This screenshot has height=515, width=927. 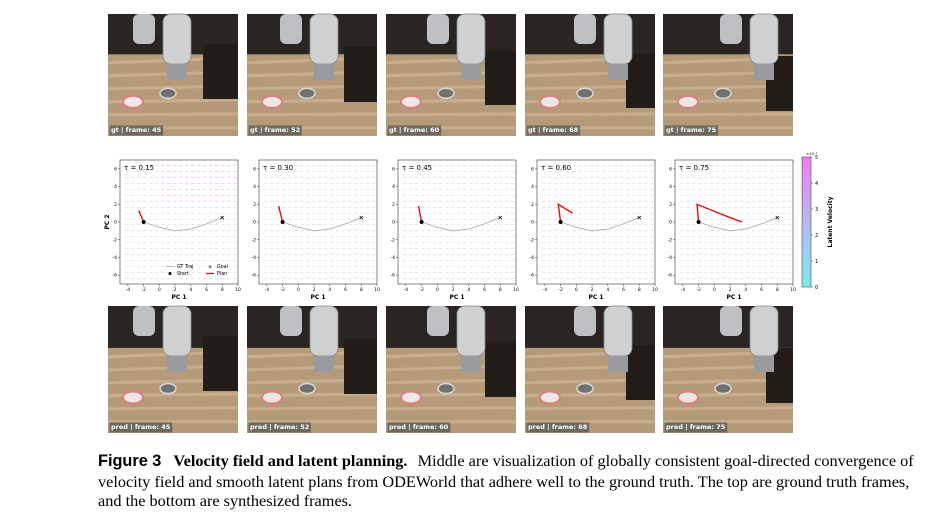 I want to click on x-tick-label: 4, so click(x=745, y=290).